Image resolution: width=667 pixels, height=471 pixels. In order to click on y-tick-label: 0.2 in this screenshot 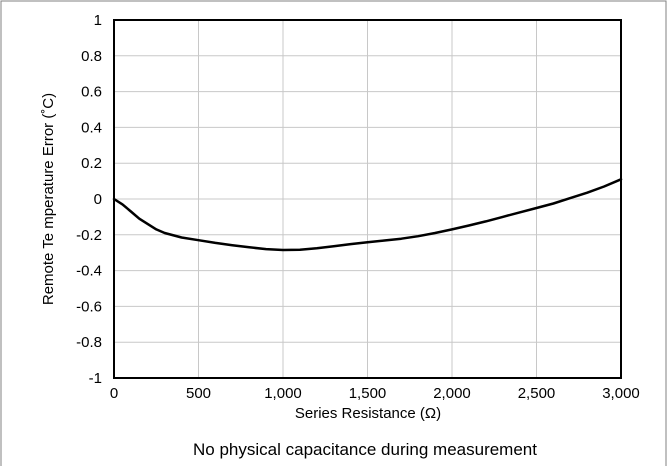, I will do `click(91, 163)`.